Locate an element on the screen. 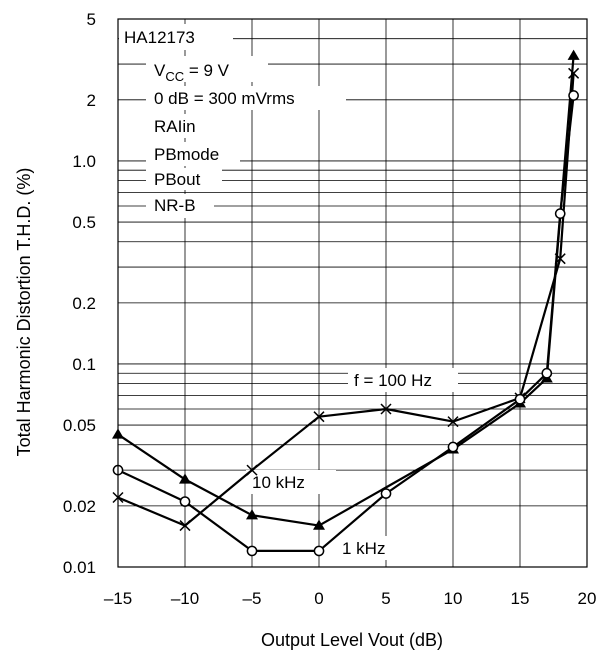 Image resolution: width=600 pixels, height=661 pixels. x-tick-label: 0 is located at coordinates (318, 598).